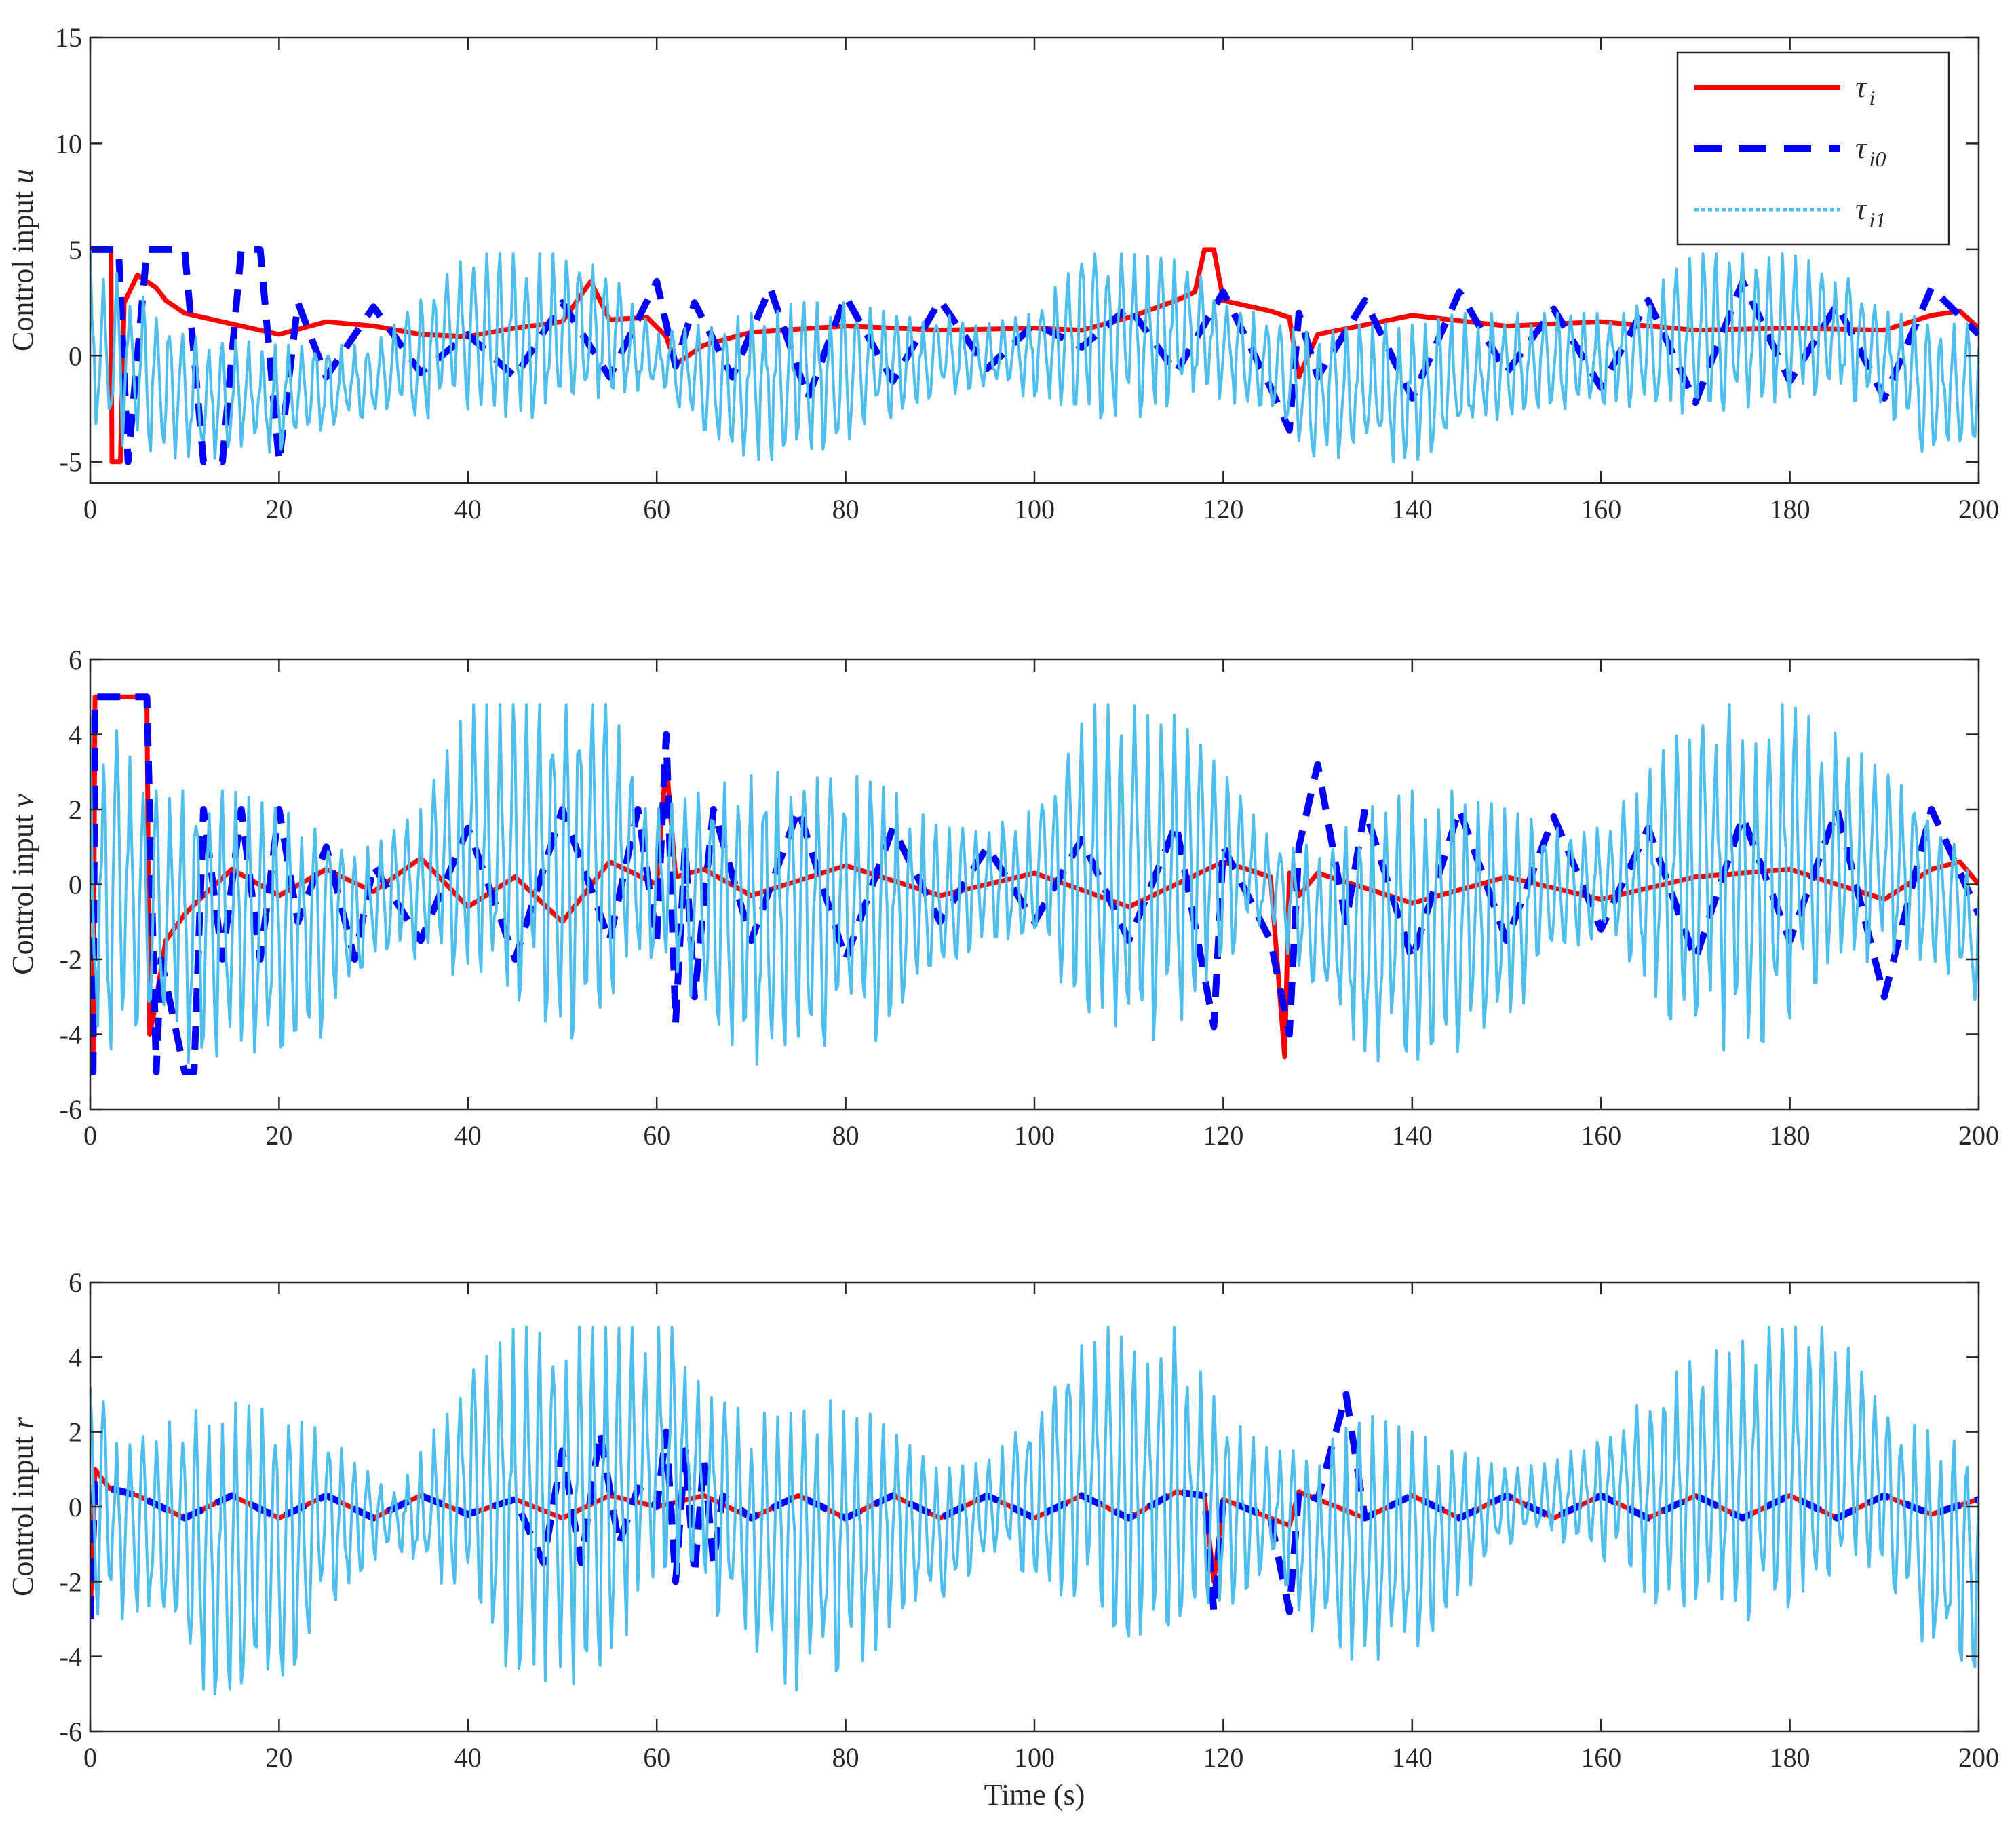  What do you see at coordinates (75, 885) in the screenshot?
I see `y-tick-label-v-0: 0` at bounding box center [75, 885].